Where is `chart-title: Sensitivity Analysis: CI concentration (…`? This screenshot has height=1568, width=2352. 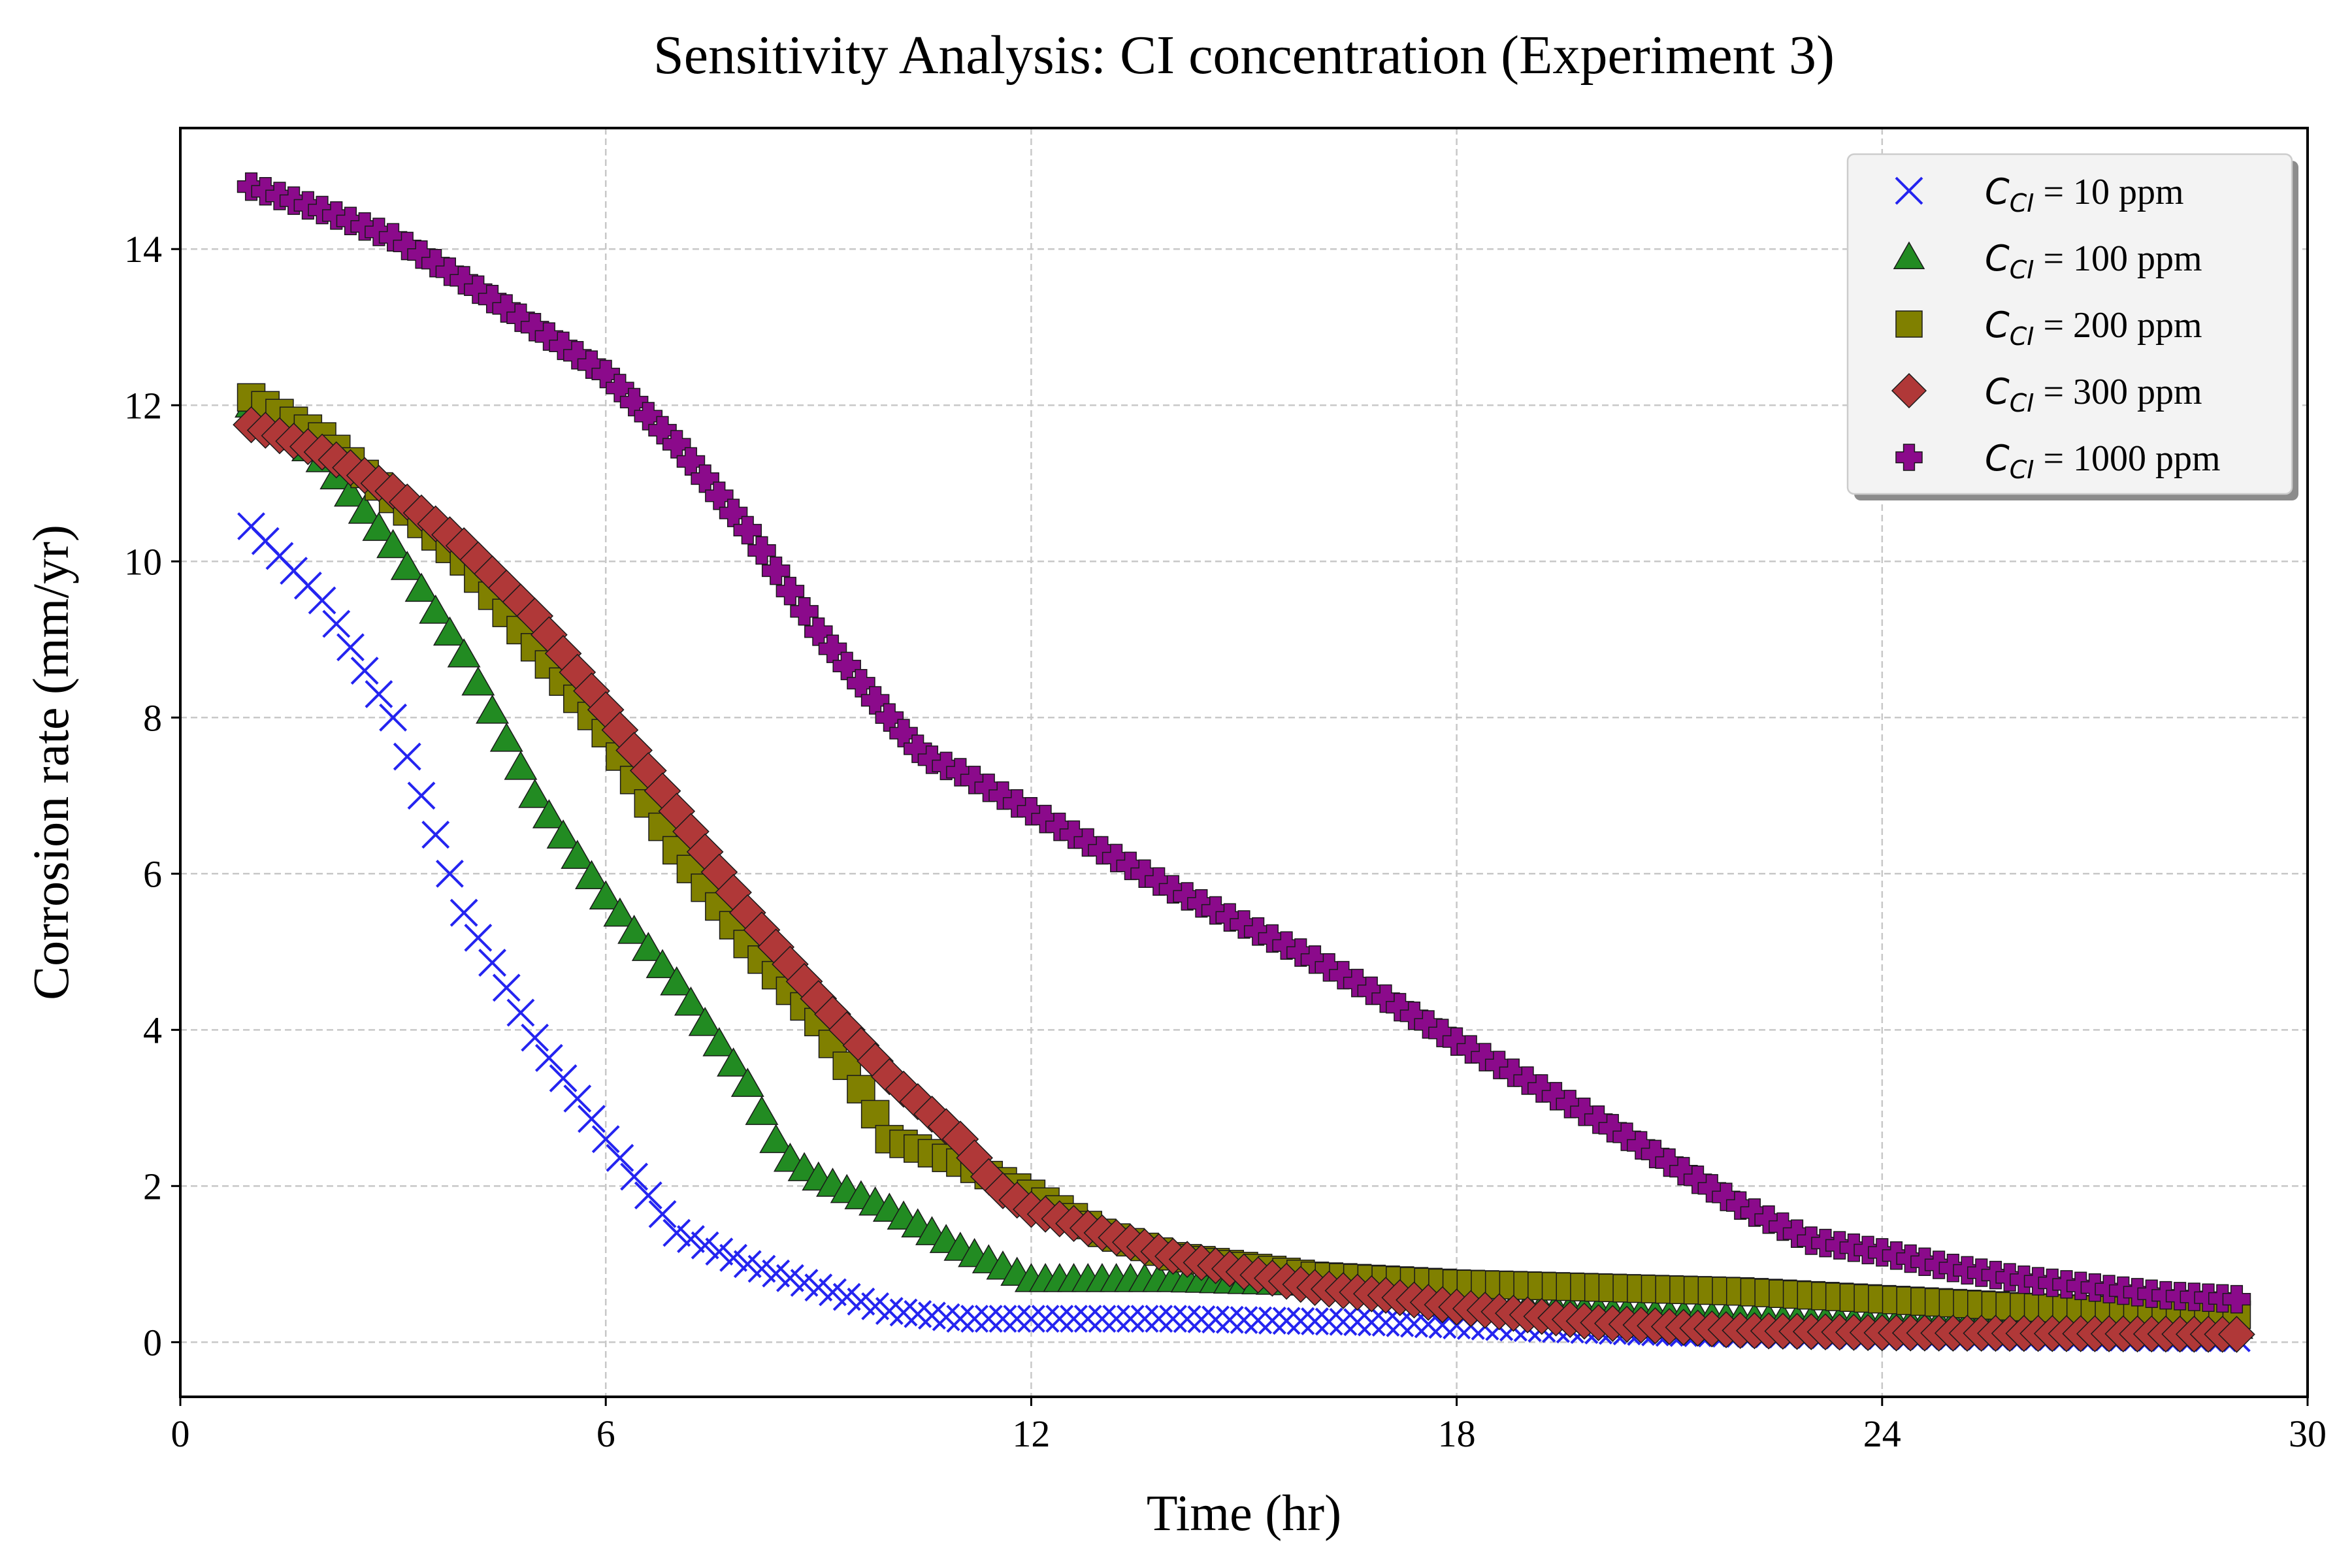
chart-title: Sensitivity Analysis: CI concentration (… is located at coordinates (1244, 55).